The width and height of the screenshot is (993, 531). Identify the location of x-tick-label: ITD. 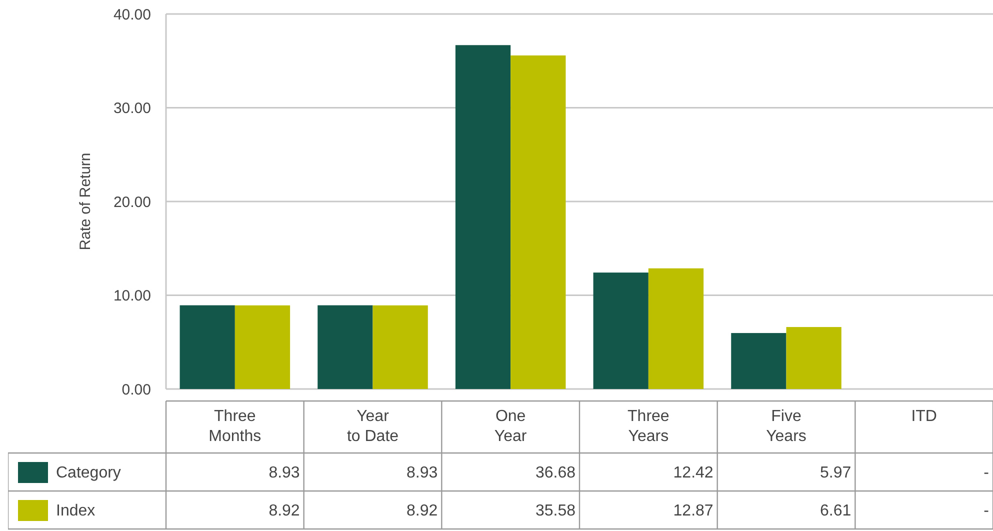
(924, 416).